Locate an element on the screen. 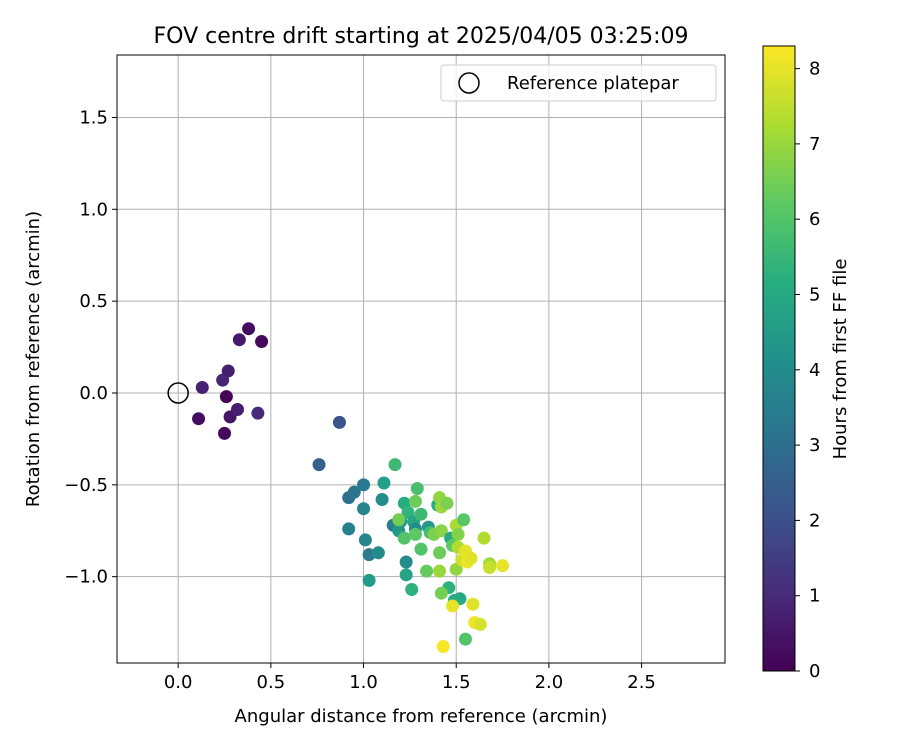 The width and height of the screenshot is (900, 750). x-tick-label: 2.0 is located at coordinates (549, 682).